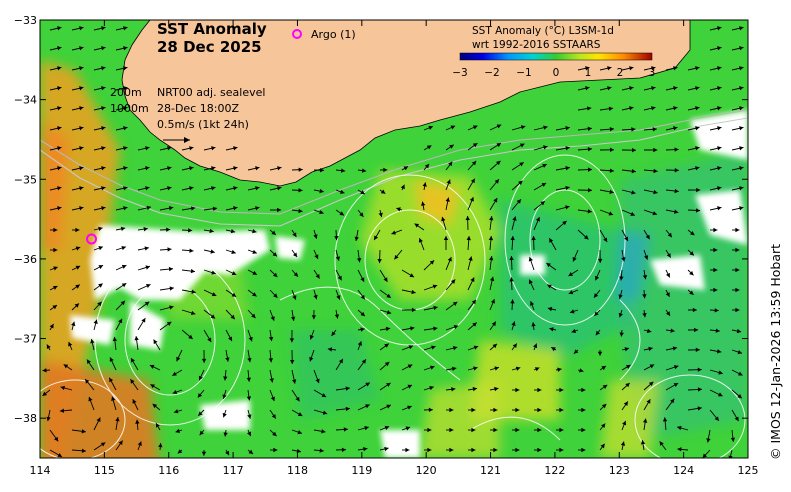 Image resolution: width=791 pixels, height=492 pixels. I want to click on x-tick-label: 118, so click(297, 470).